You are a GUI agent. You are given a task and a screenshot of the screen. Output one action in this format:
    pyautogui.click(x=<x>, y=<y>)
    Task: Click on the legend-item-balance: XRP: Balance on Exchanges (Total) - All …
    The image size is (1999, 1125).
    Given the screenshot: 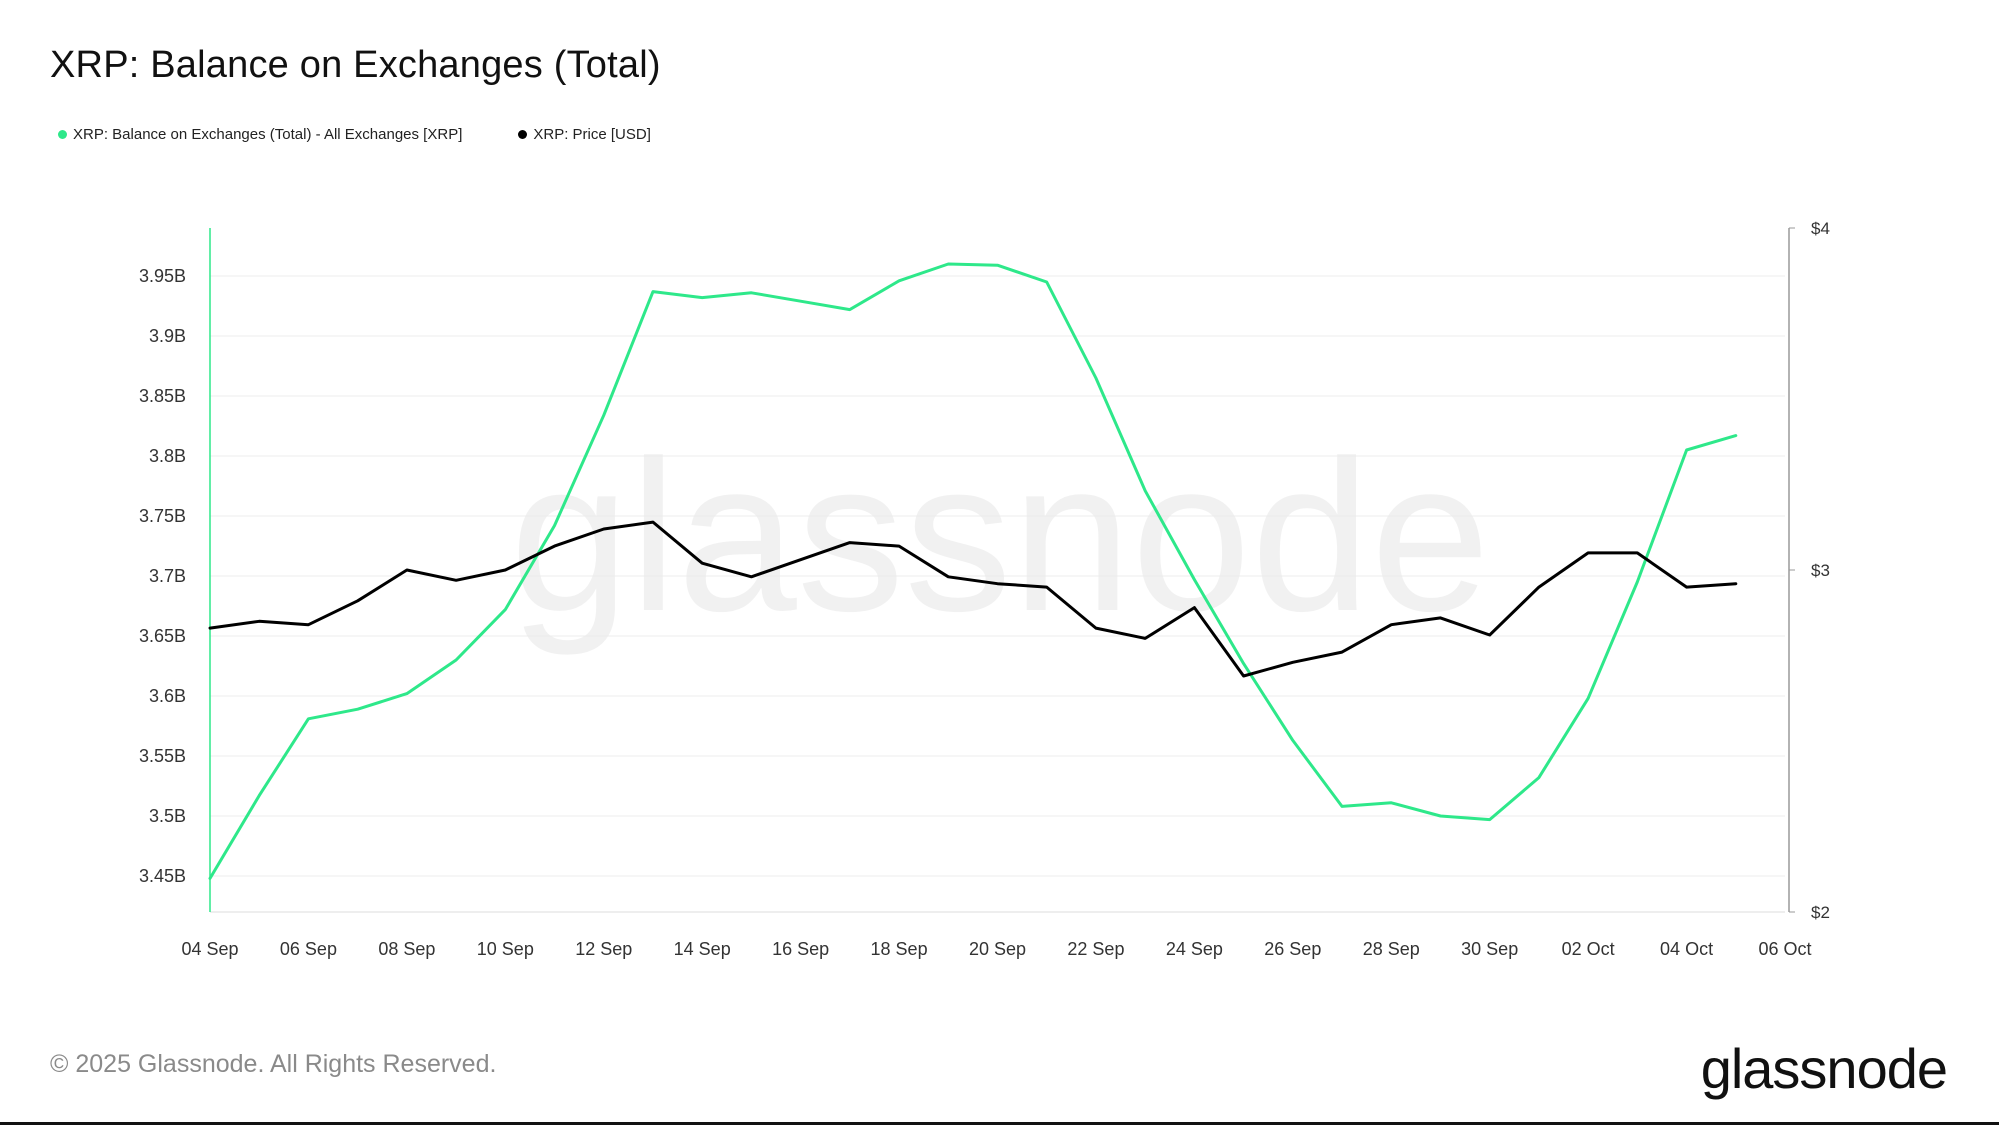 What is the action you would take?
    pyautogui.click(x=260, y=134)
    